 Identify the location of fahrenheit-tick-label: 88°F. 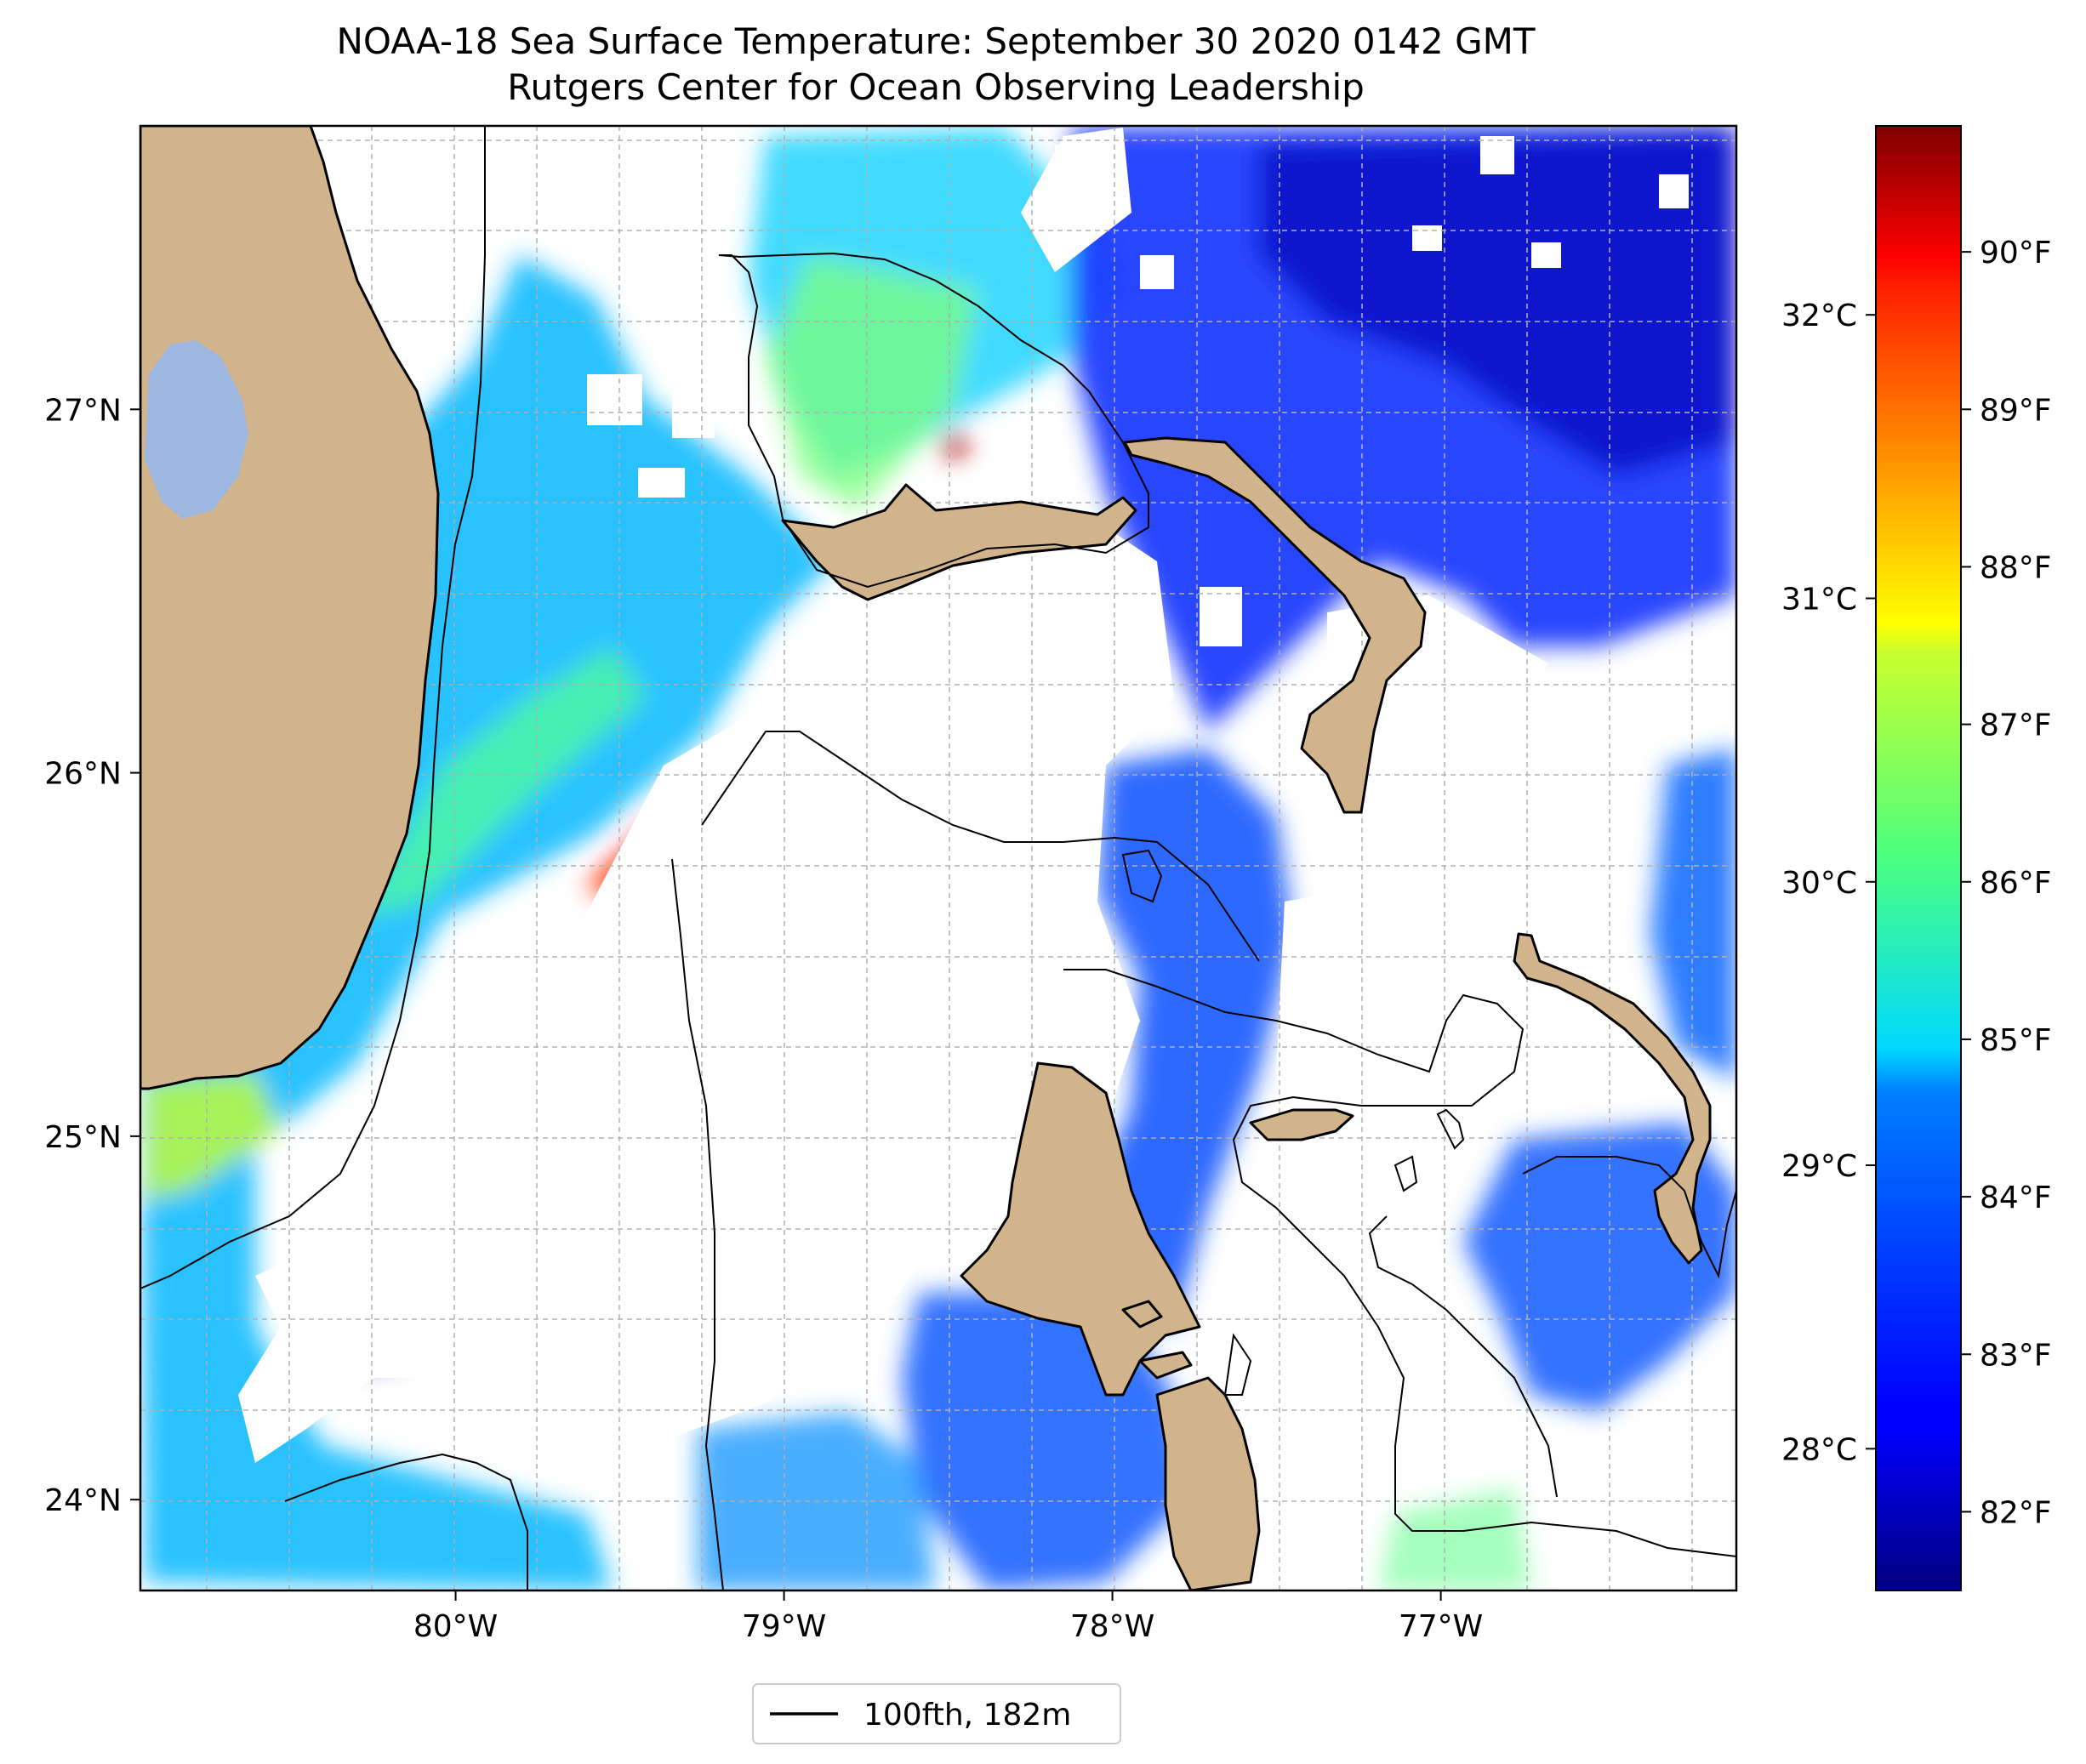
(2016, 567).